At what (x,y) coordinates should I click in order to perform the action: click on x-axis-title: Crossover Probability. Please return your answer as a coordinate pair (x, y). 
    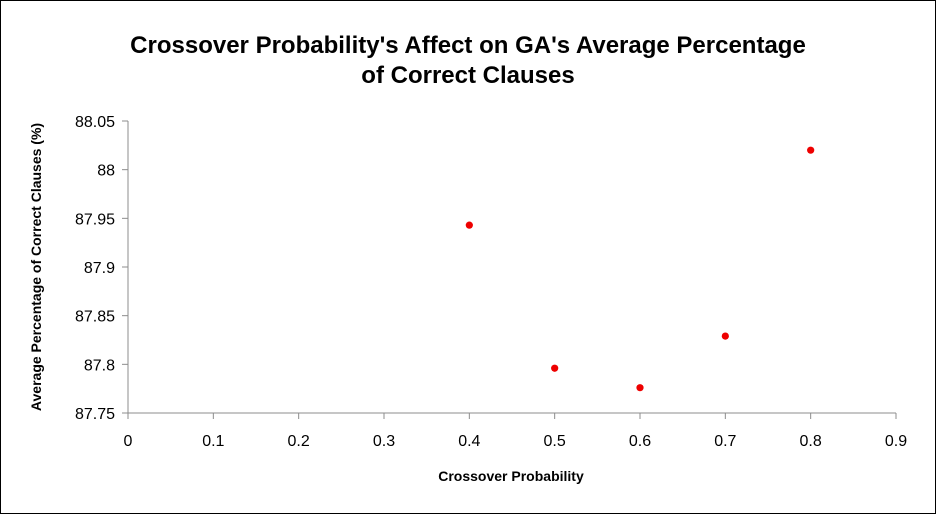
    Looking at the image, I should click on (511, 476).